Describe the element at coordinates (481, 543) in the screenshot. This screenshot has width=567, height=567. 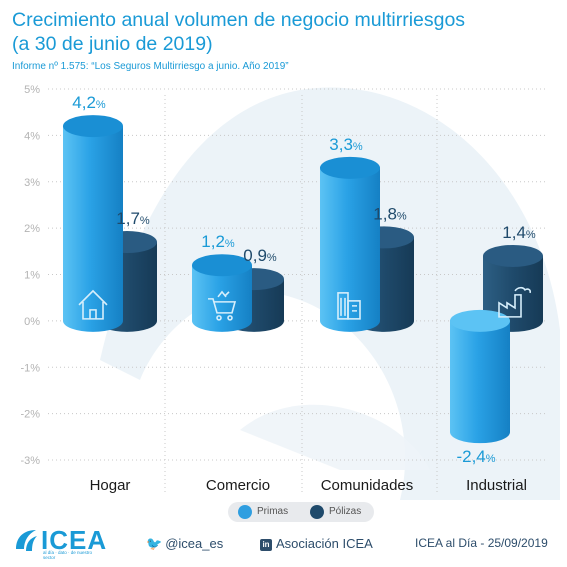
I see `footer-date: ICEA al Día - 25/09/2019` at that location.